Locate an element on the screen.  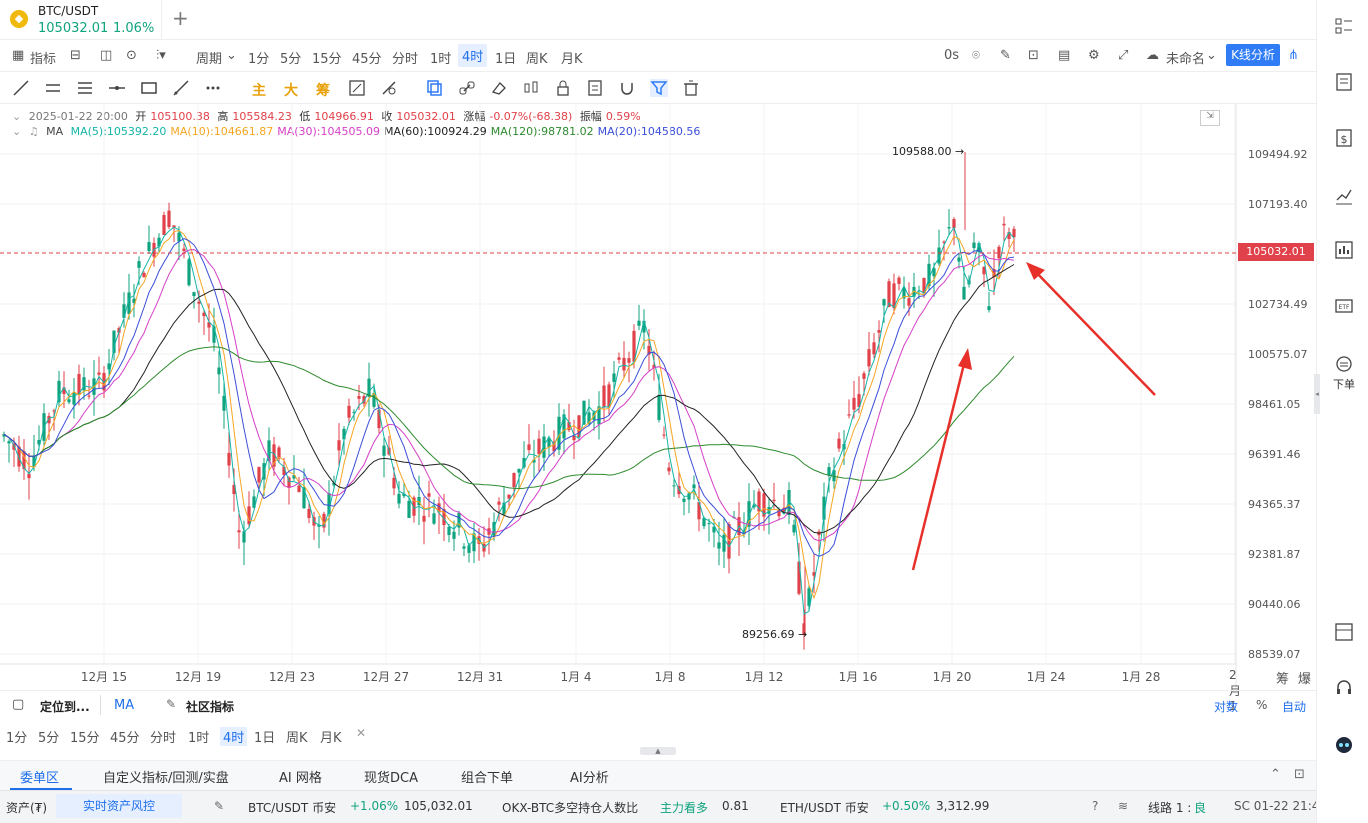
filter-icon is located at coordinates (659, 88).